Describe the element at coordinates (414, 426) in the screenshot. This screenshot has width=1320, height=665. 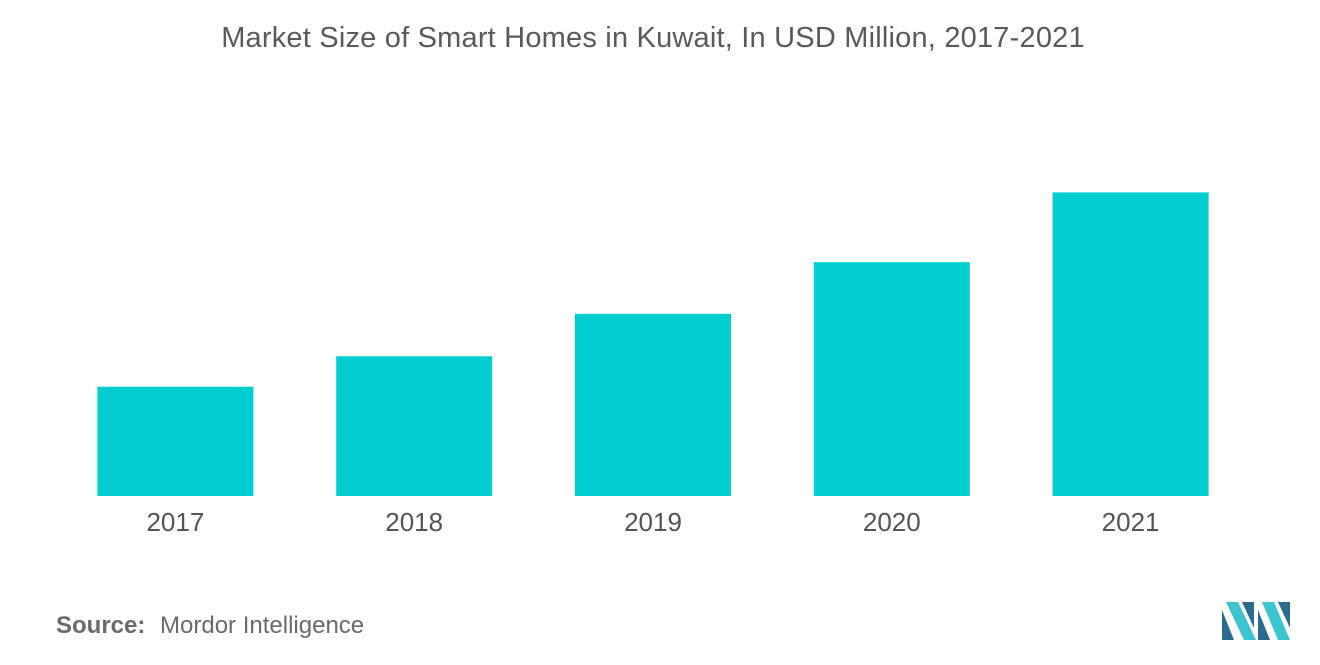
I see `bar-2018` at that location.